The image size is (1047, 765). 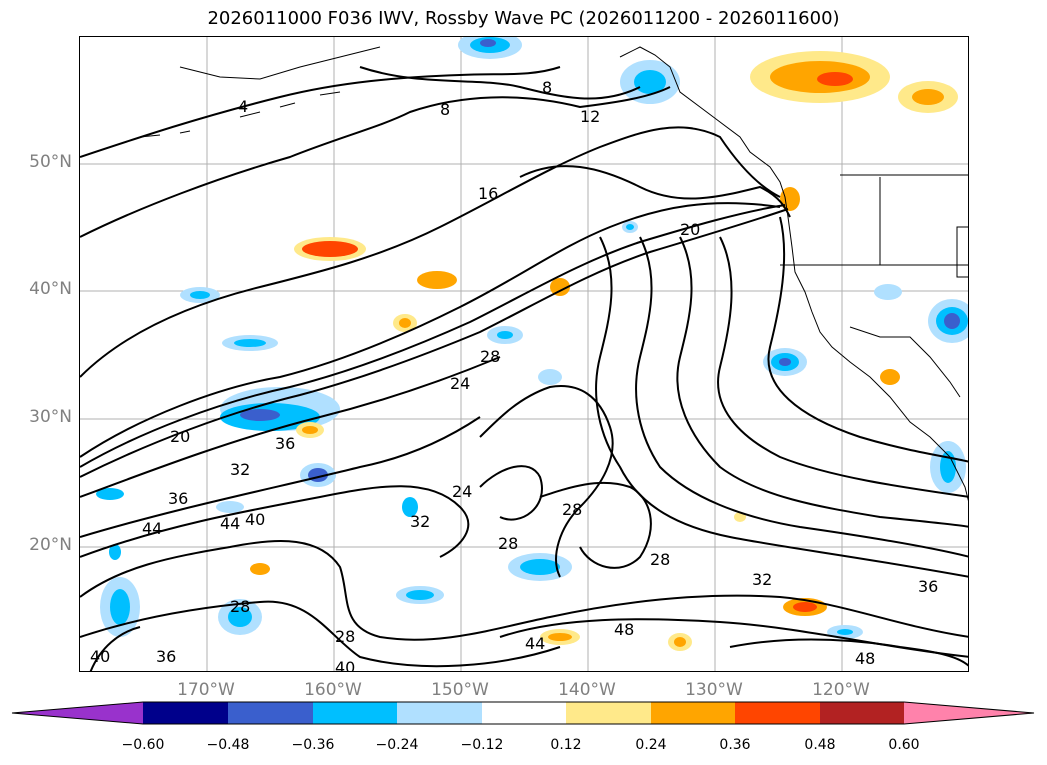 What do you see at coordinates (969, 713) in the screenshot?
I see `colorbar-extend-high` at bounding box center [969, 713].